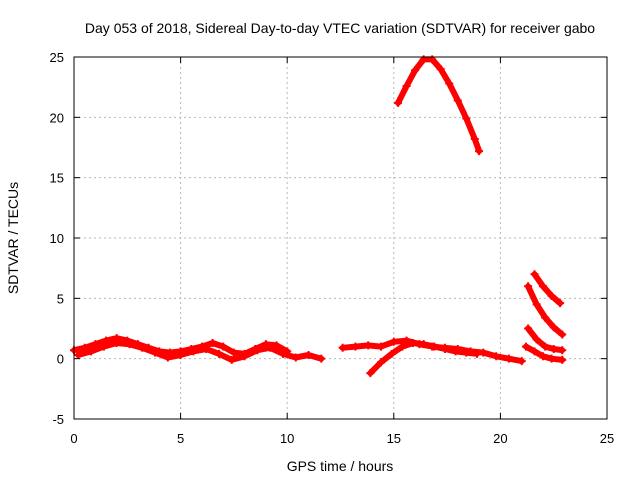 The height and width of the screenshot is (480, 640). What do you see at coordinates (57, 117) in the screenshot?
I see `y-tick-label: 20` at bounding box center [57, 117].